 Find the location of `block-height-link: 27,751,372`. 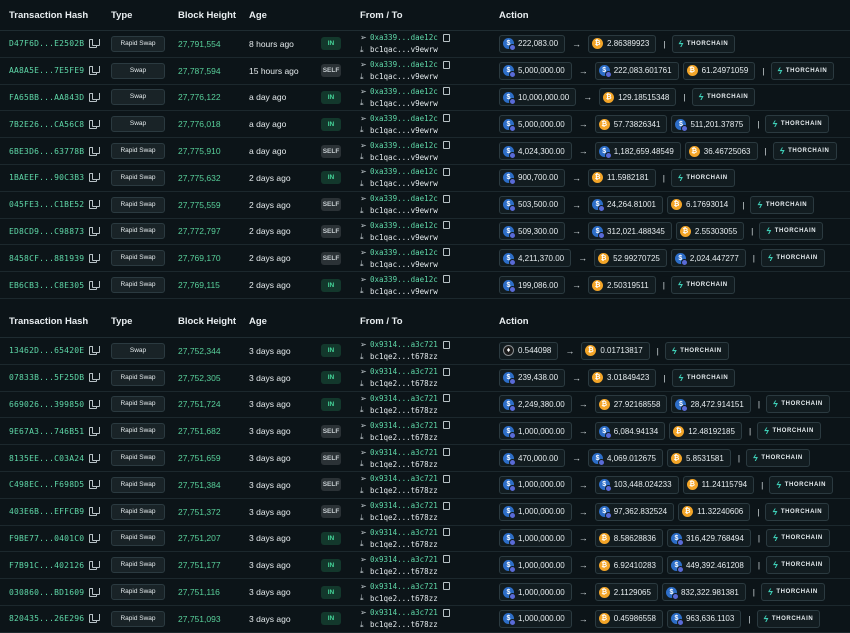

block-height-link: 27,751,372 is located at coordinates (199, 511).